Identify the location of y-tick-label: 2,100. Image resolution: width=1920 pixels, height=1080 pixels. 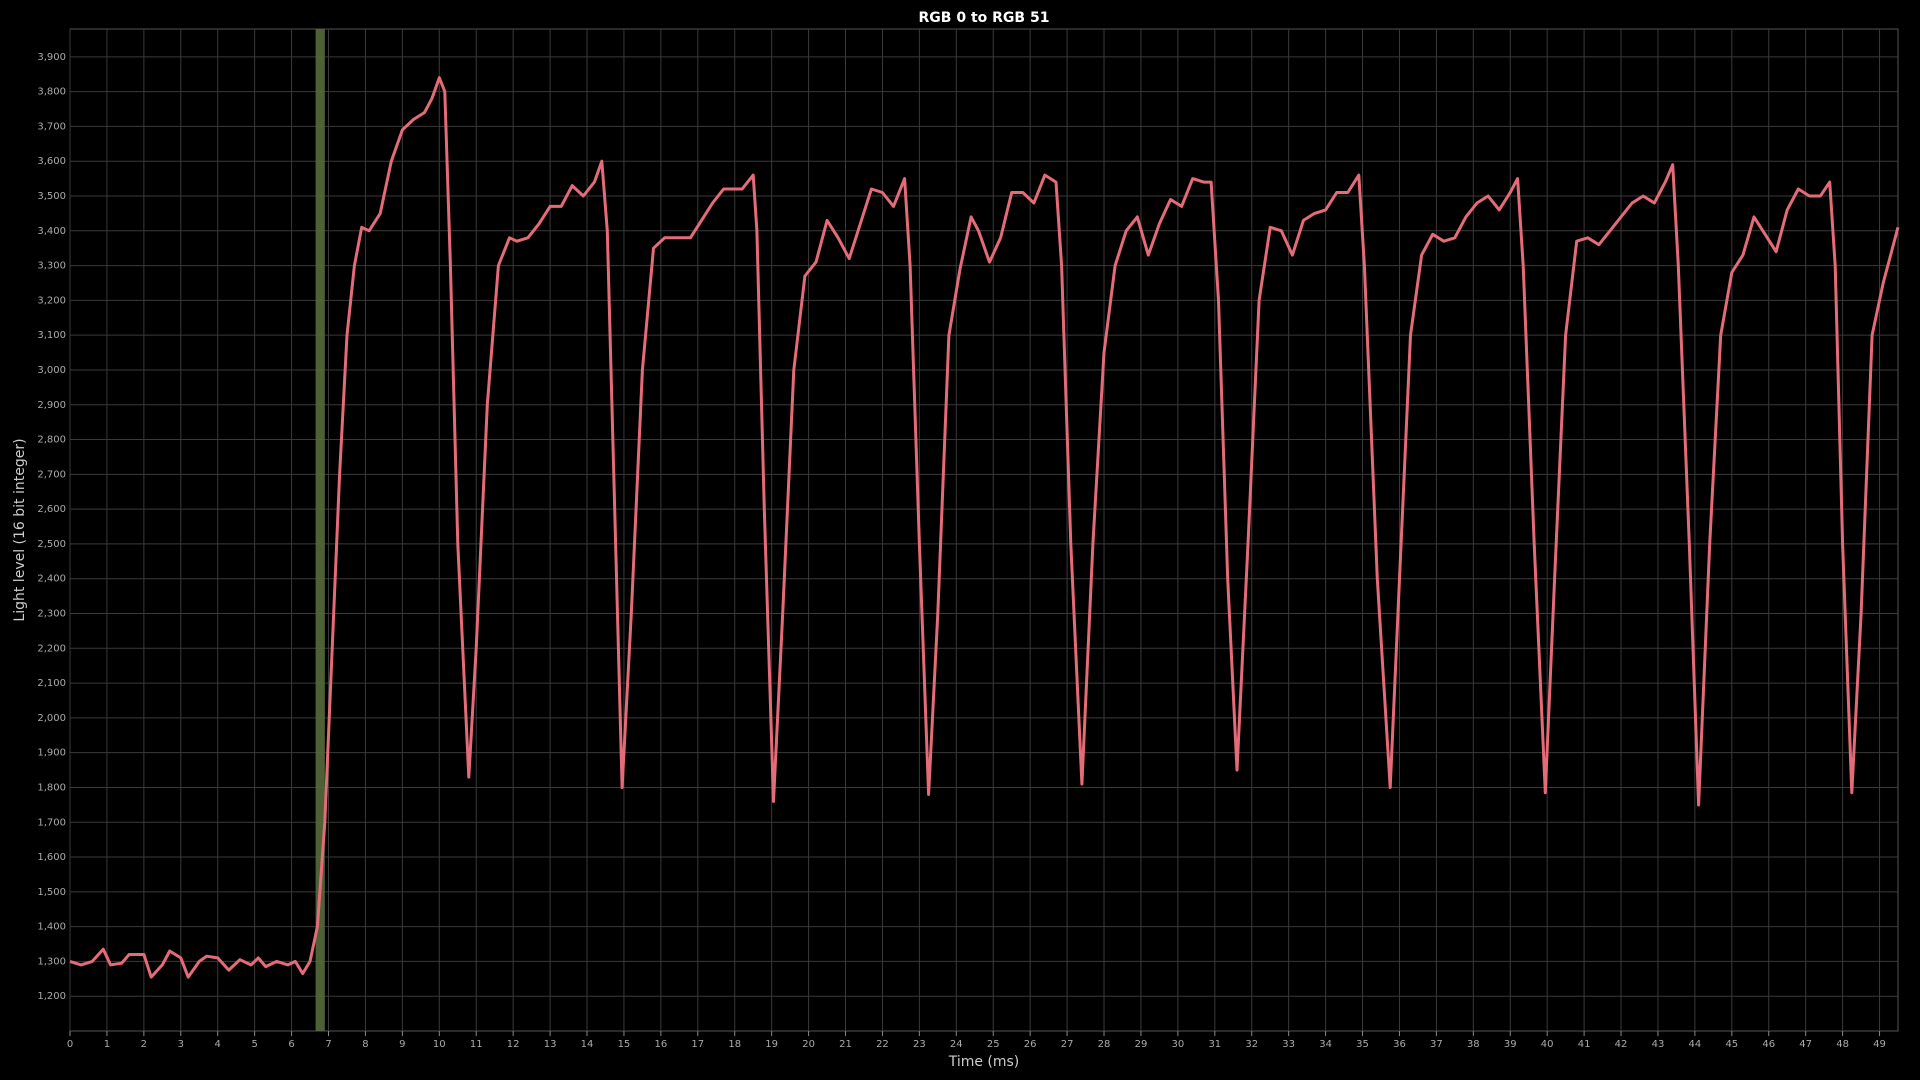
(51, 683).